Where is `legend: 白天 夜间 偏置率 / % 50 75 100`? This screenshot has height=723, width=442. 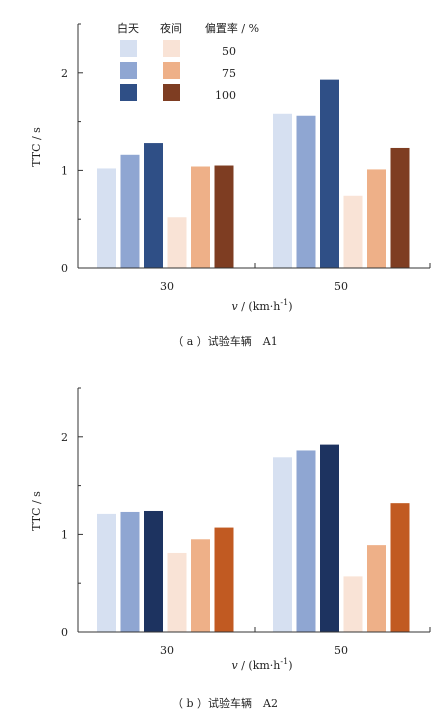 legend: 白天 夜间 偏置率 / % 50 75 100 is located at coordinates (188, 61).